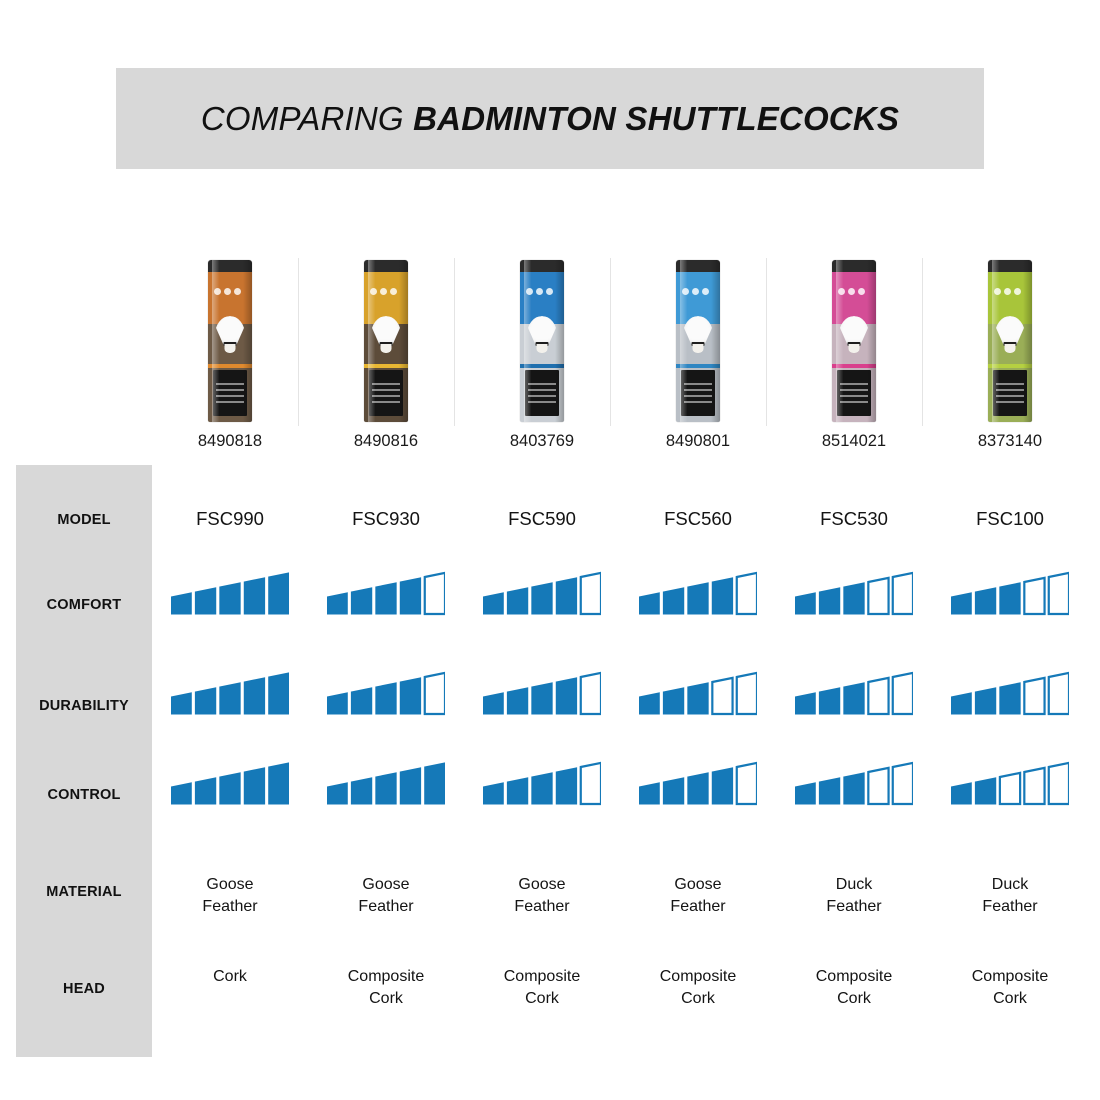 The image size is (1100, 1100). What do you see at coordinates (84, 989) in the screenshot?
I see `row-label-head: HEAD` at bounding box center [84, 989].